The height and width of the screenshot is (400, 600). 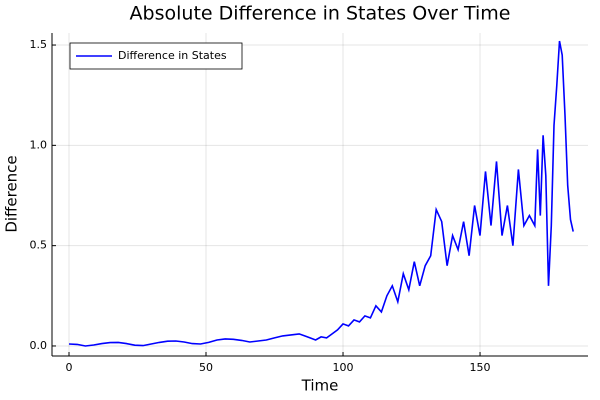 What do you see at coordinates (343, 367) in the screenshot?
I see `x-tick-label: 100` at bounding box center [343, 367].